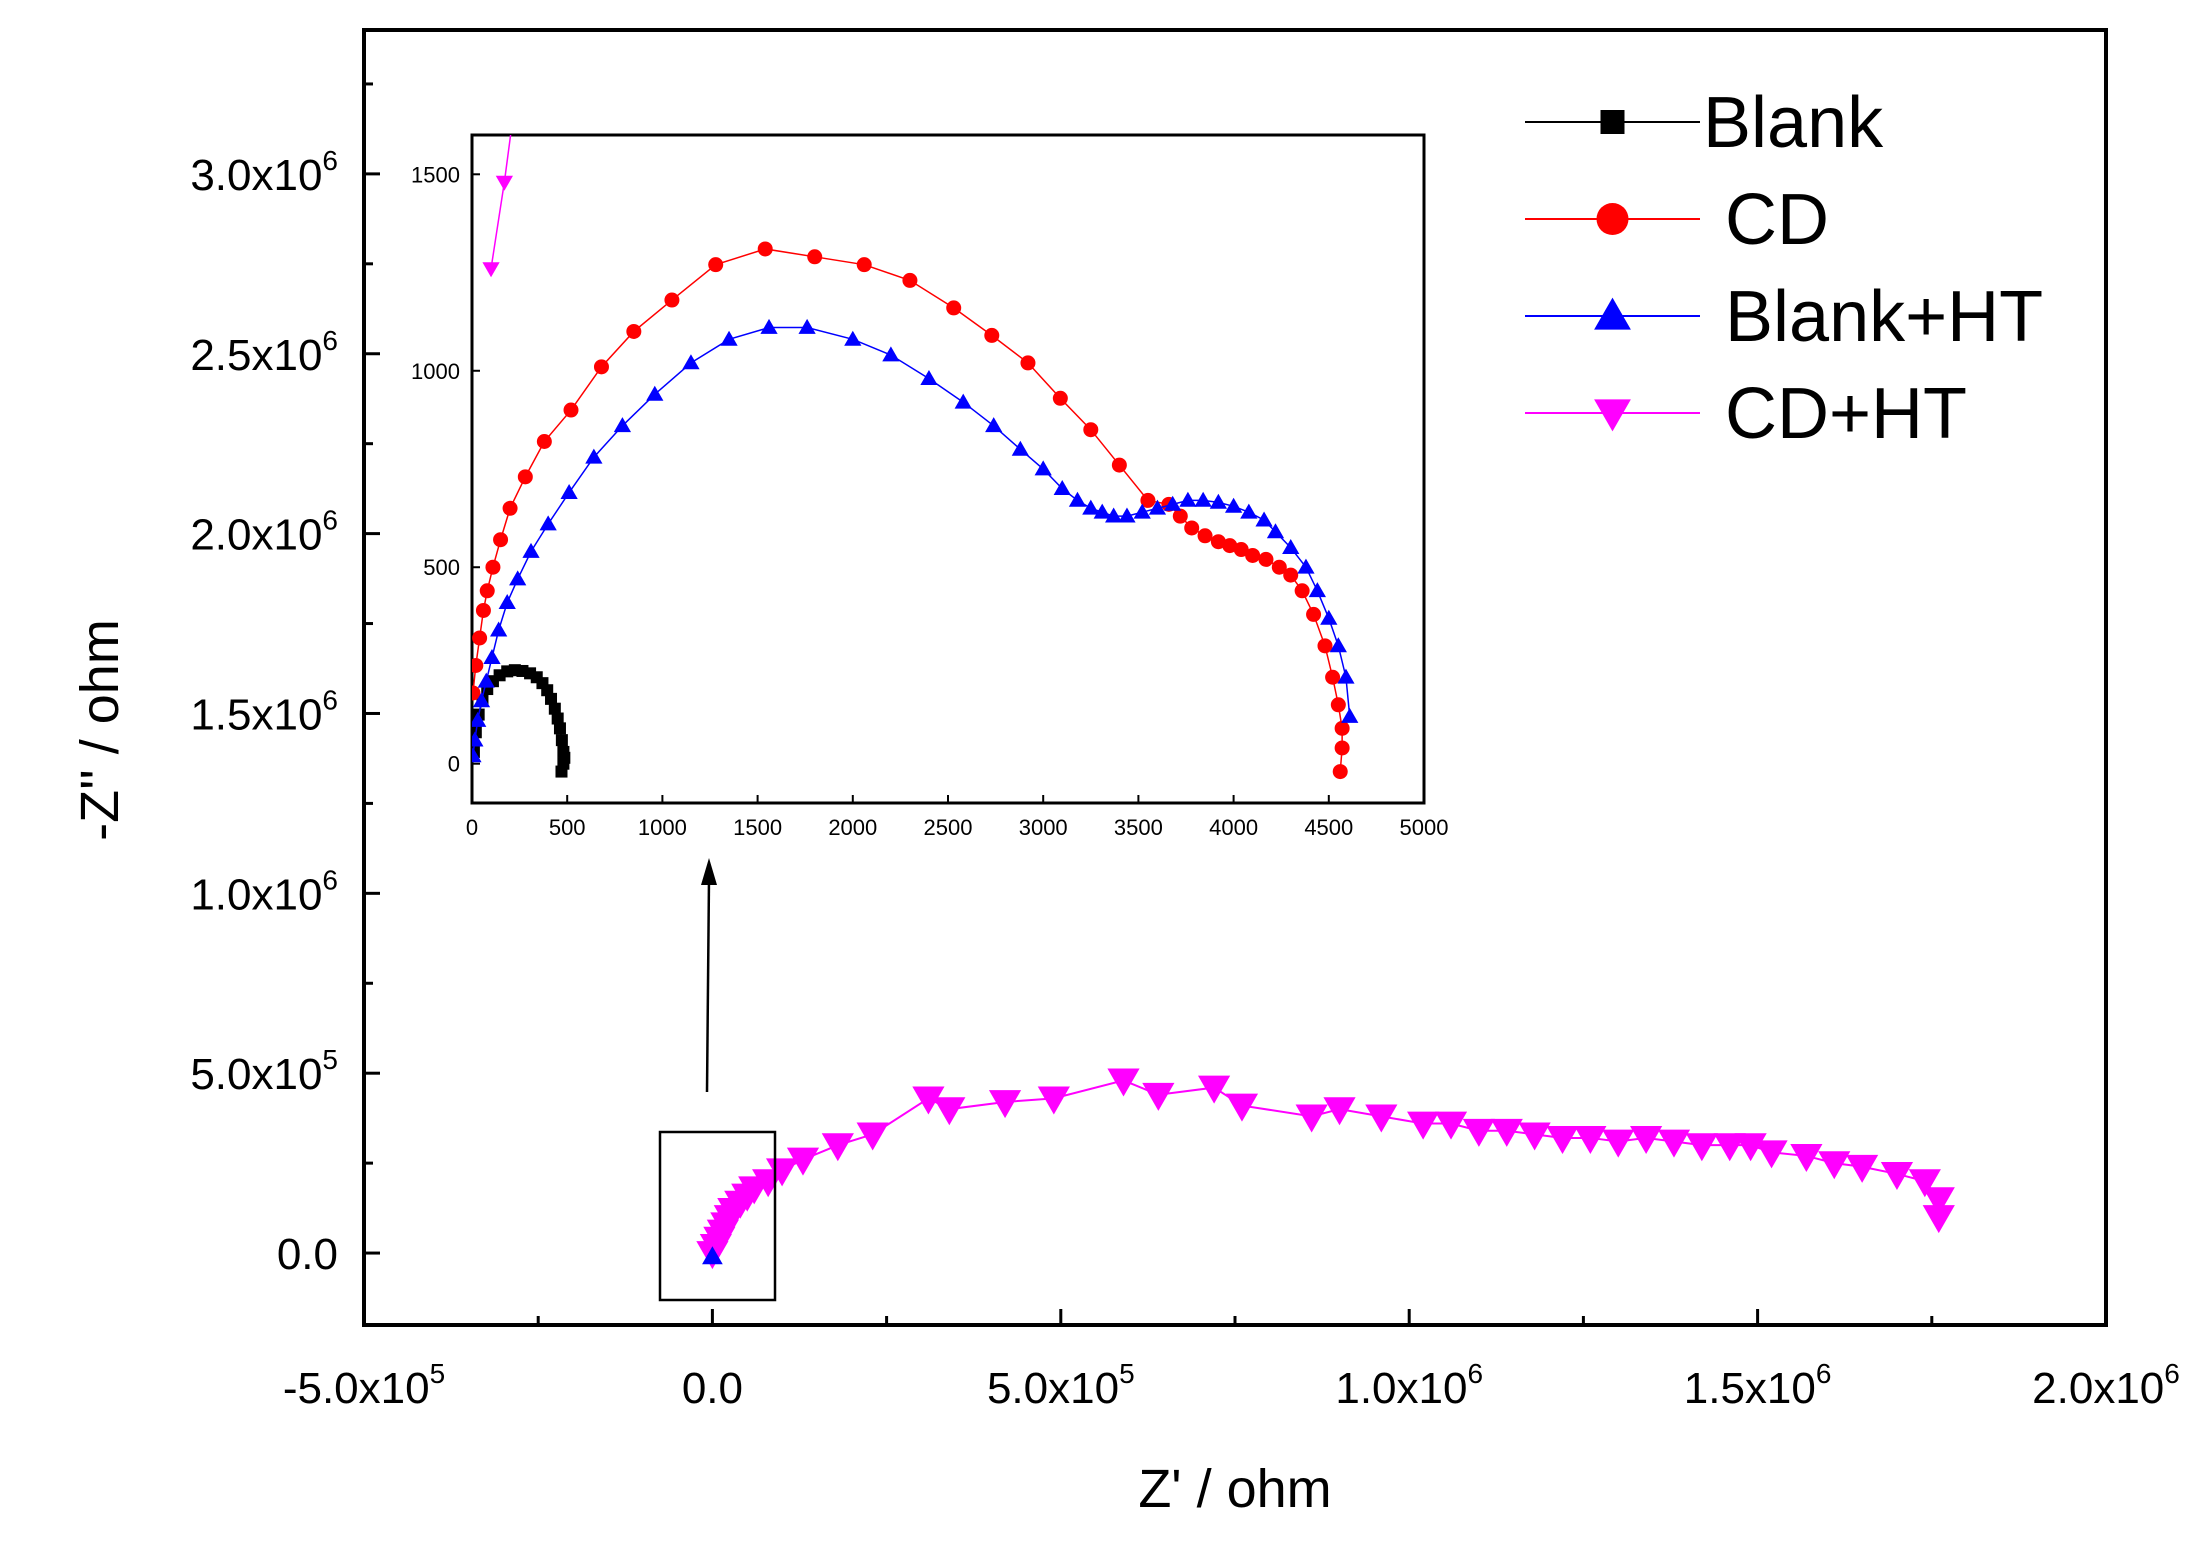 This screenshot has width=2210, height=1544. Describe the element at coordinates (1884, 317) in the screenshot. I see `legend-label: Blank+HT` at that location.